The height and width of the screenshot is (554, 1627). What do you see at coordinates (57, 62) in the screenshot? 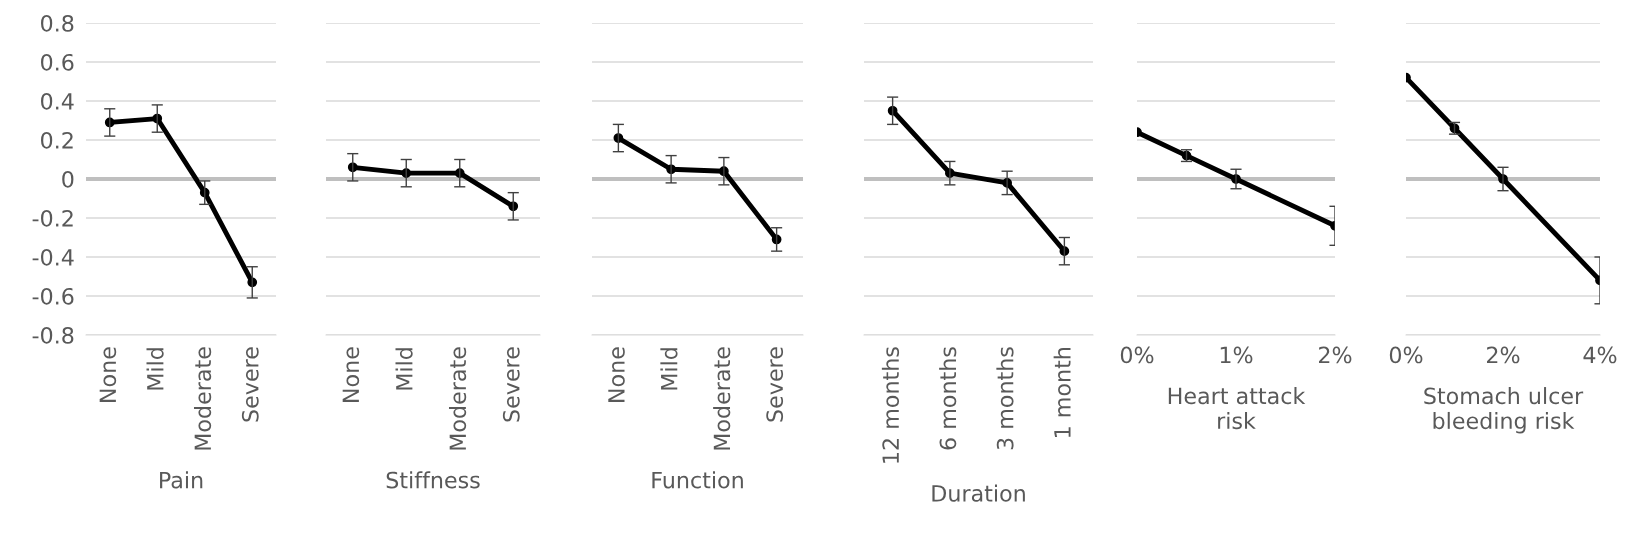
I see `y-tick-label: 0.6` at bounding box center [57, 62].